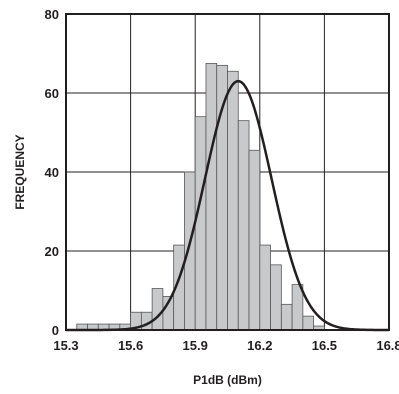  I want to click on y-tick-label: 20, so click(52, 251).